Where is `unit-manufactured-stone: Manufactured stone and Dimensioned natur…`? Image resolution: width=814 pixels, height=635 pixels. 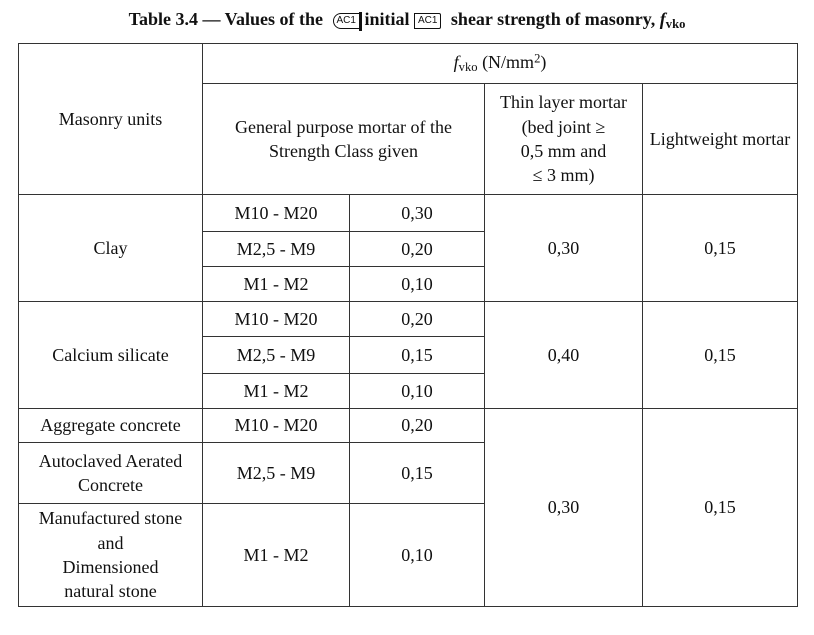 unit-manufactured-stone: Manufactured stone and Dimensioned natur… is located at coordinates (110, 555).